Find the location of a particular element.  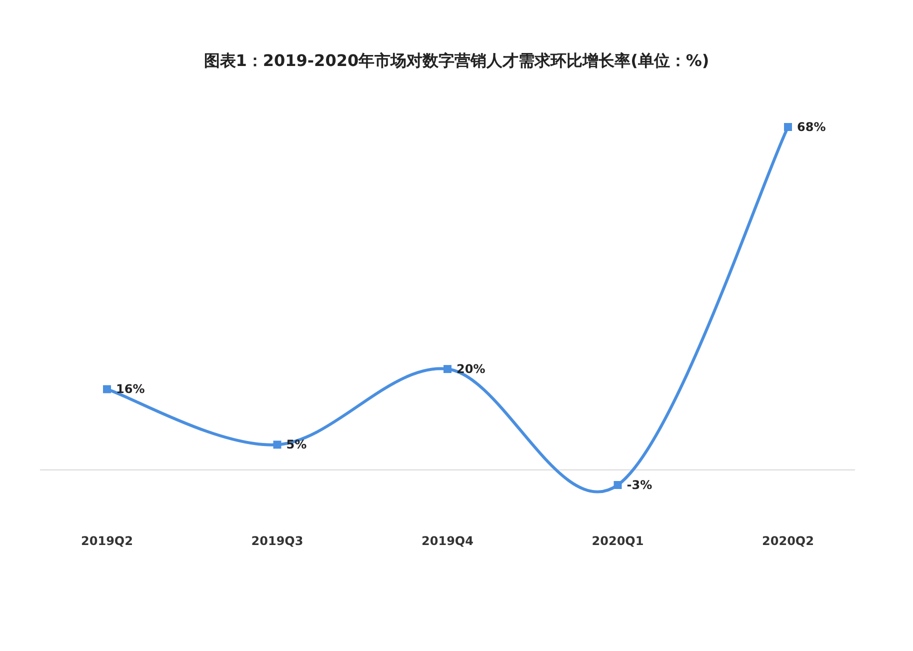

x-tick-label: 2019Q3 is located at coordinates (277, 541).